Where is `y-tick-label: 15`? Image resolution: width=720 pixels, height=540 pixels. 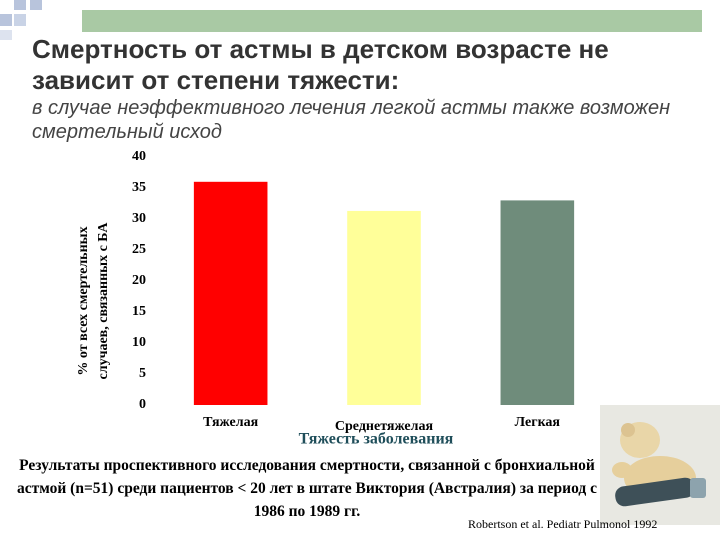 y-tick-label: 15 is located at coordinates (139, 311).